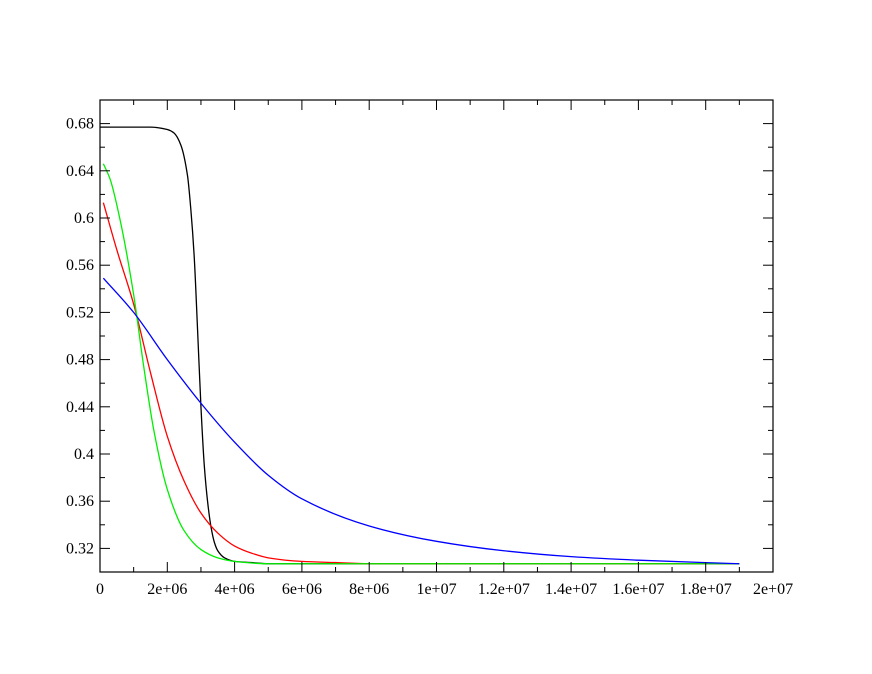 The width and height of the screenshot is (872, 674). I want to click on y-tick-label: 0.48, so click(80, 360).